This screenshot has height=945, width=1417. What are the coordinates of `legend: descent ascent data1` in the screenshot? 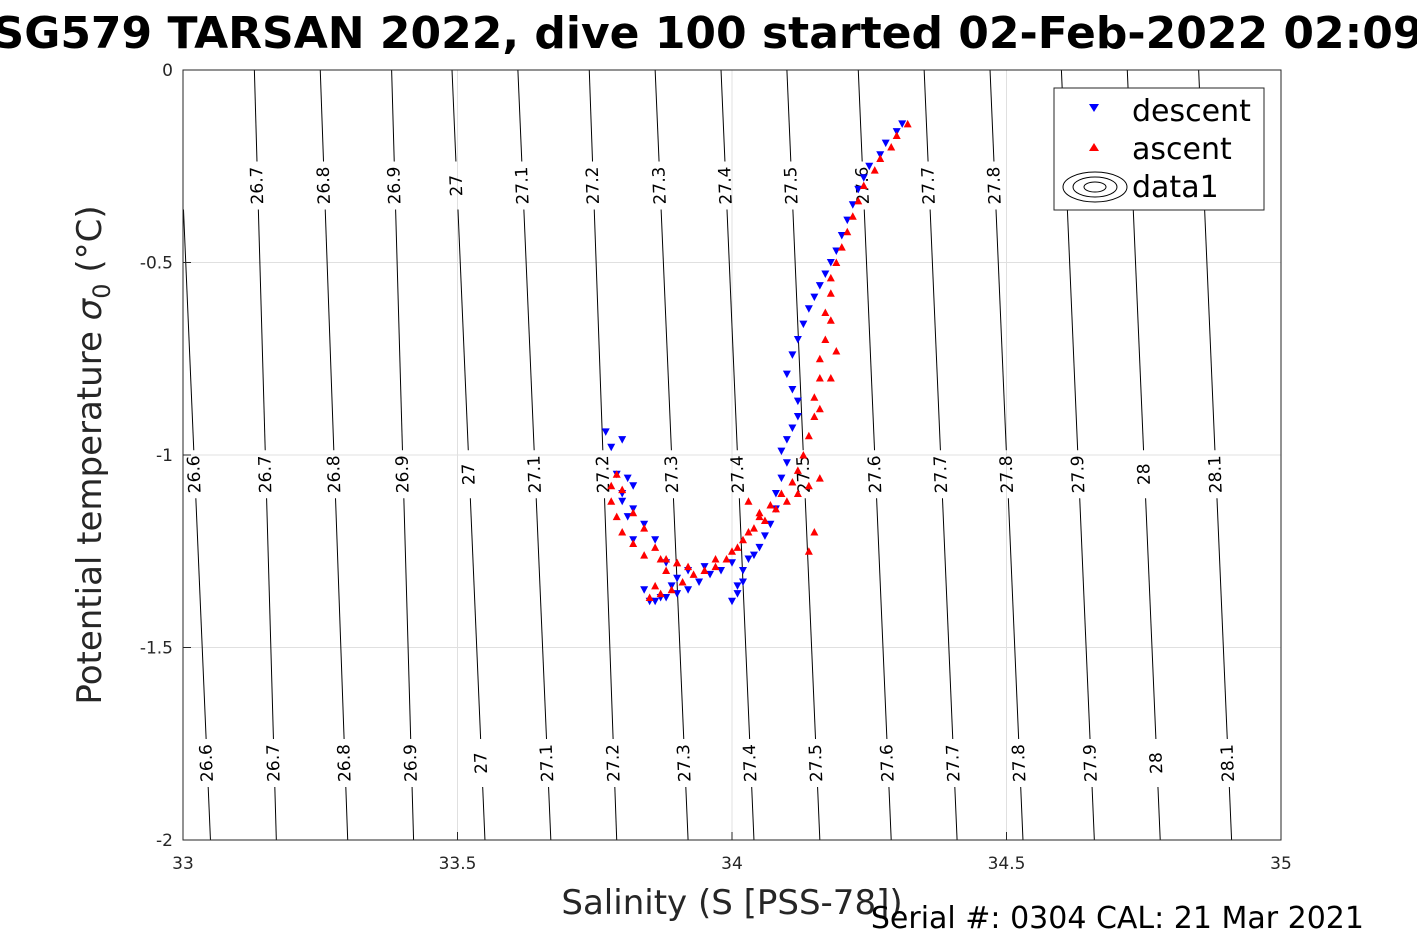 It's located at (1159, 149).